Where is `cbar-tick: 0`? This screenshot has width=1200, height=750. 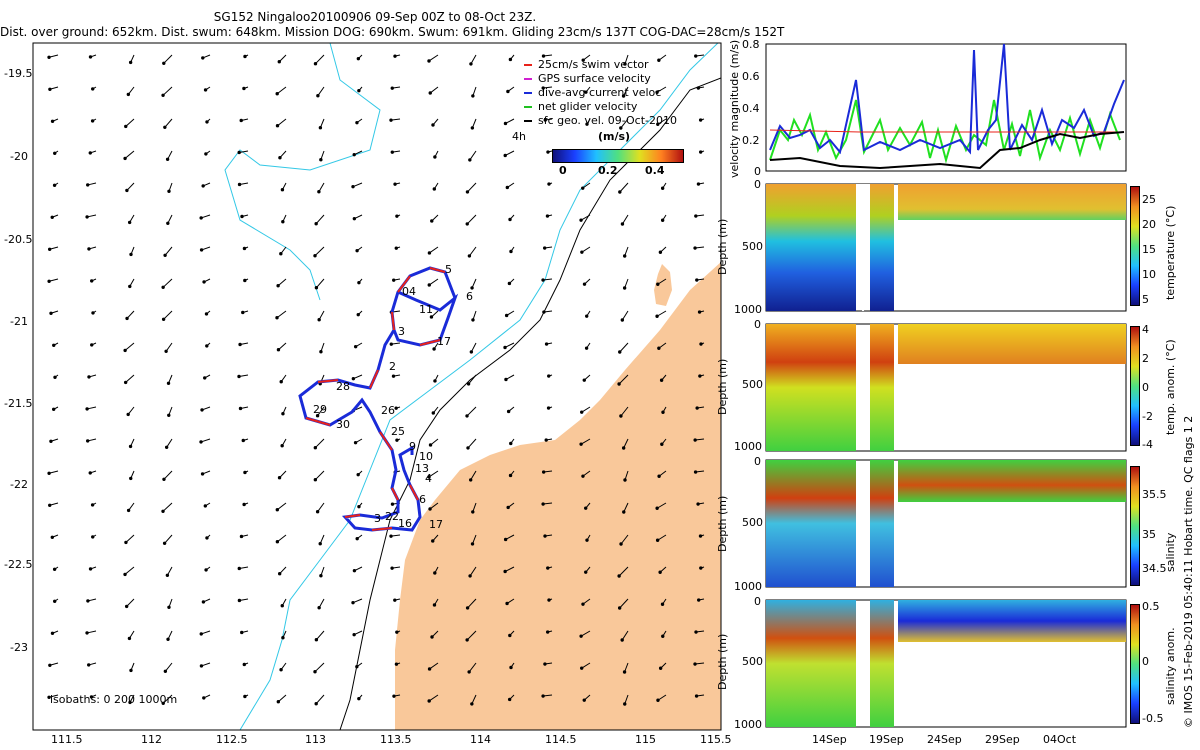
cbar-tick: 0 is located at coordinates (1145, 387).